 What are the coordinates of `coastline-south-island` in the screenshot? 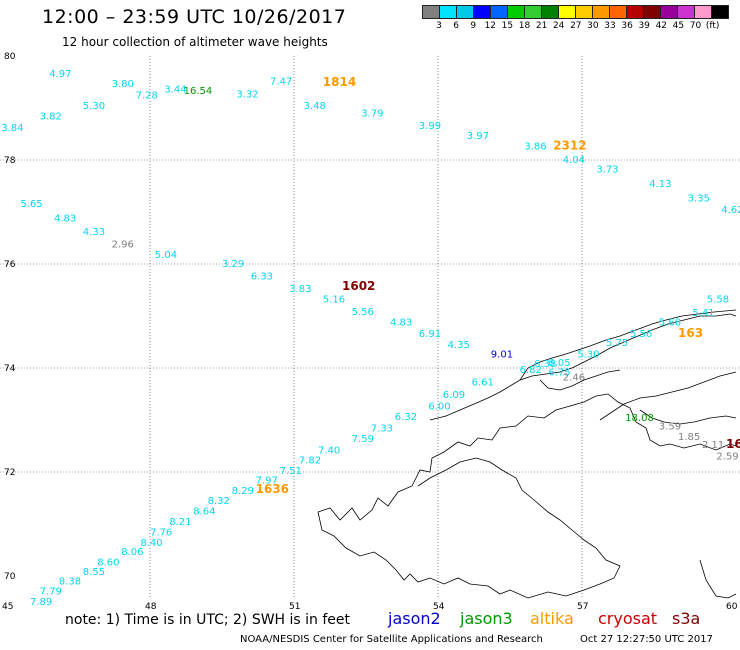 It's located at (527, 457).